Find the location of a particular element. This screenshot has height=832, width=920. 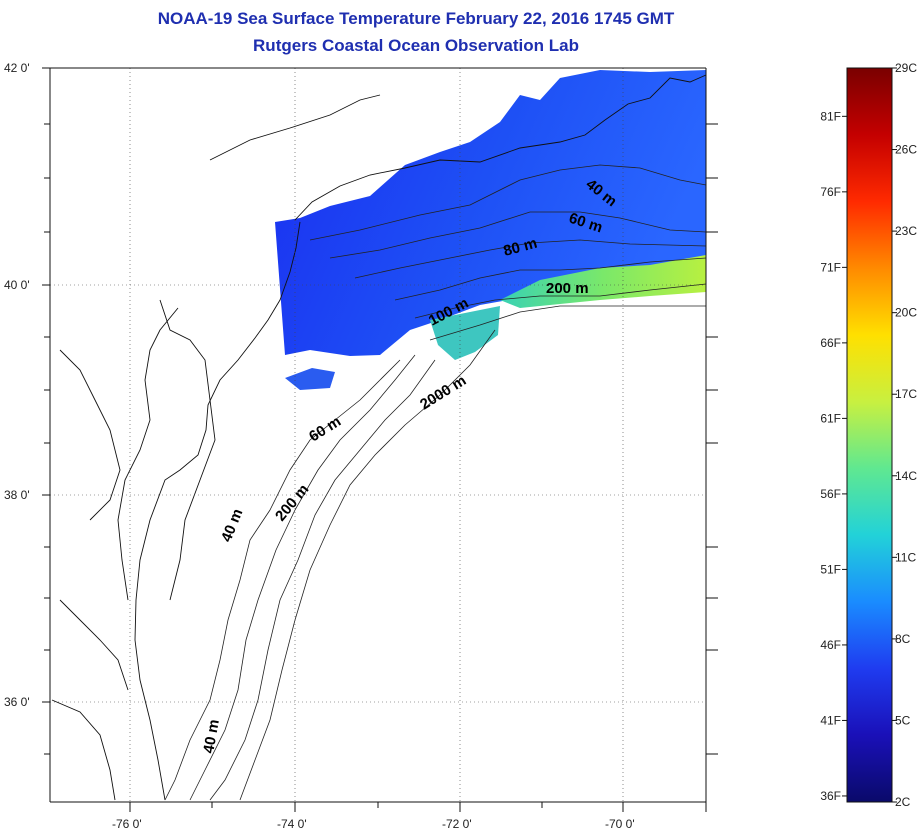

colorbar-label-fahrenheit: 41F is located at coordinates (830, 720).